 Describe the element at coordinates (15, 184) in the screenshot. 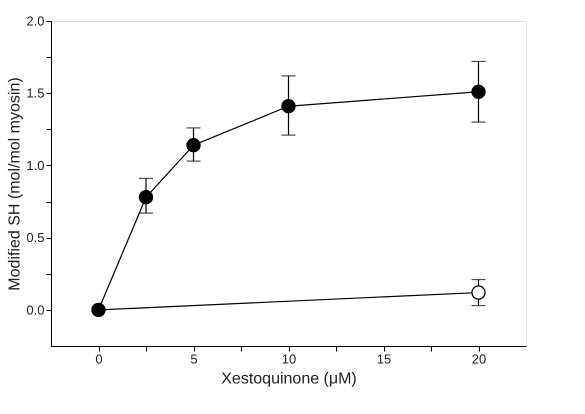

I see `y-axis-title: Modified SH (mol/mol myosin)` at that location.